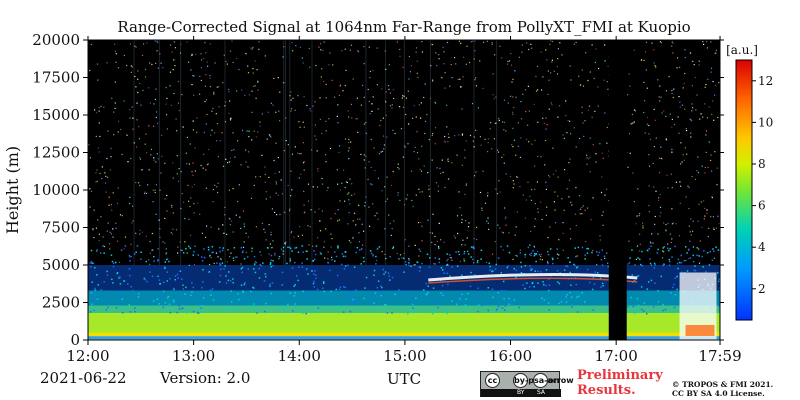 The image size is (800, 400). Describe the element at coordinates (762, 289) in the screenshot. I see `colorbar-tick-label: 2` at that location.